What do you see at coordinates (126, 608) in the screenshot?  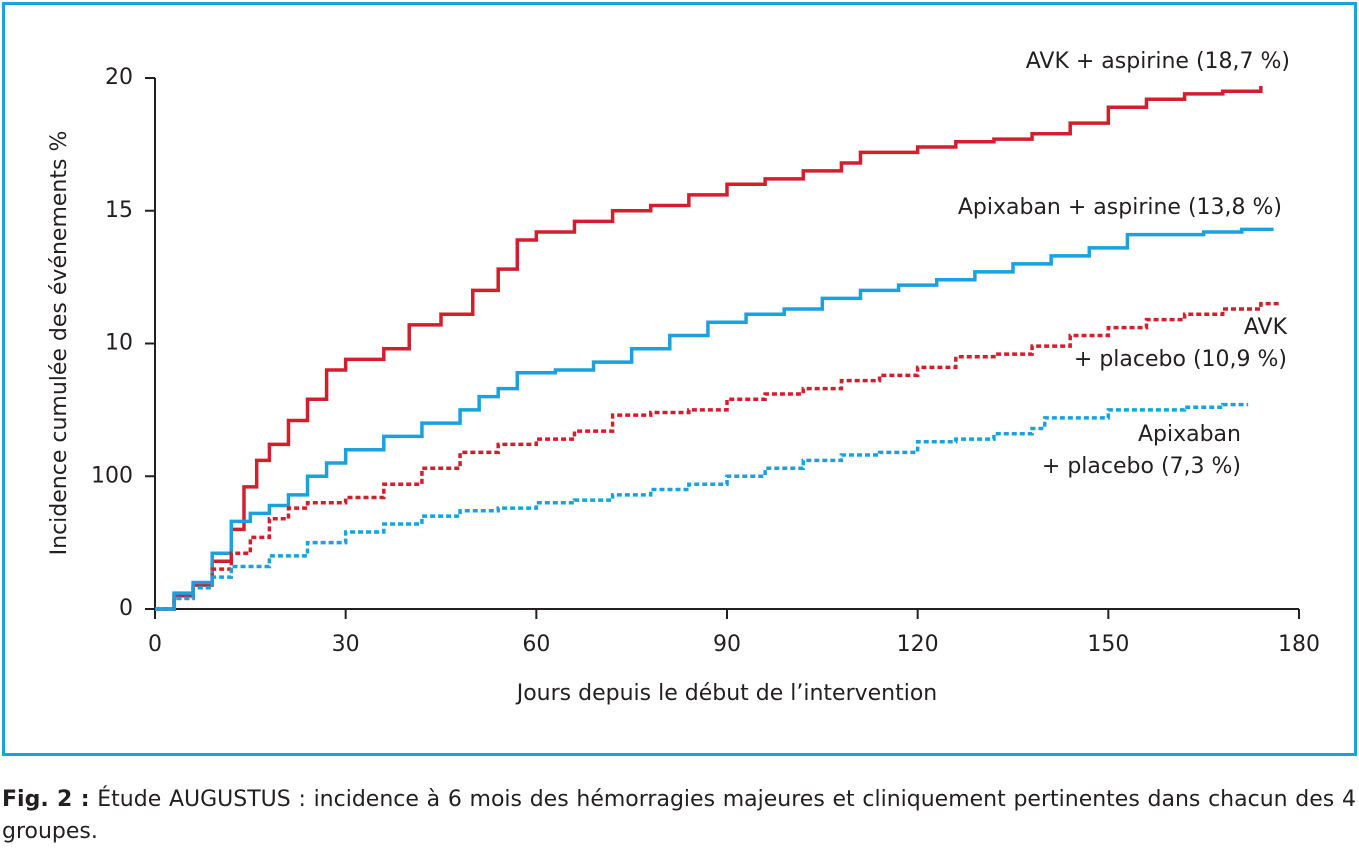 I see `y-tick-label: 0` at bounding box center [126, 608].